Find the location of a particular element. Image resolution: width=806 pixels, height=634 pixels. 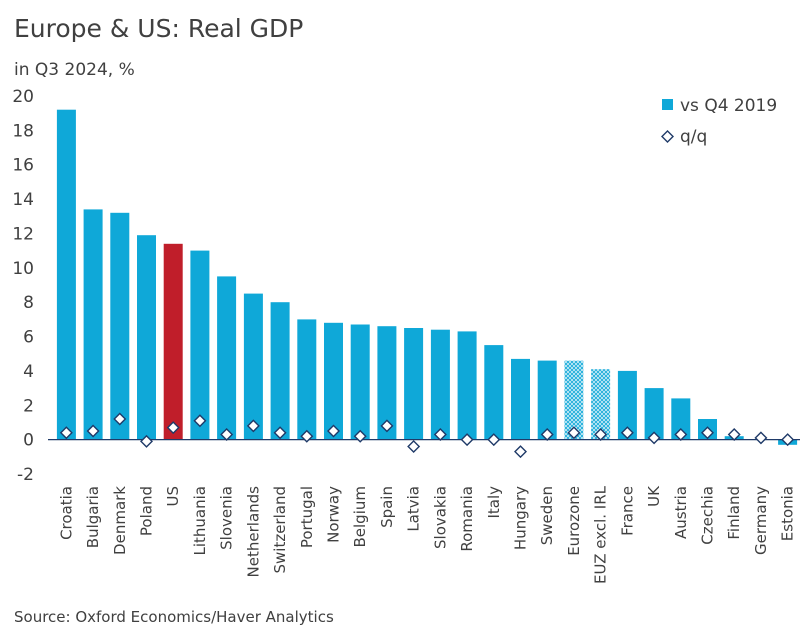

x-tick-label: Estonia is located at coordinates (788, 513).